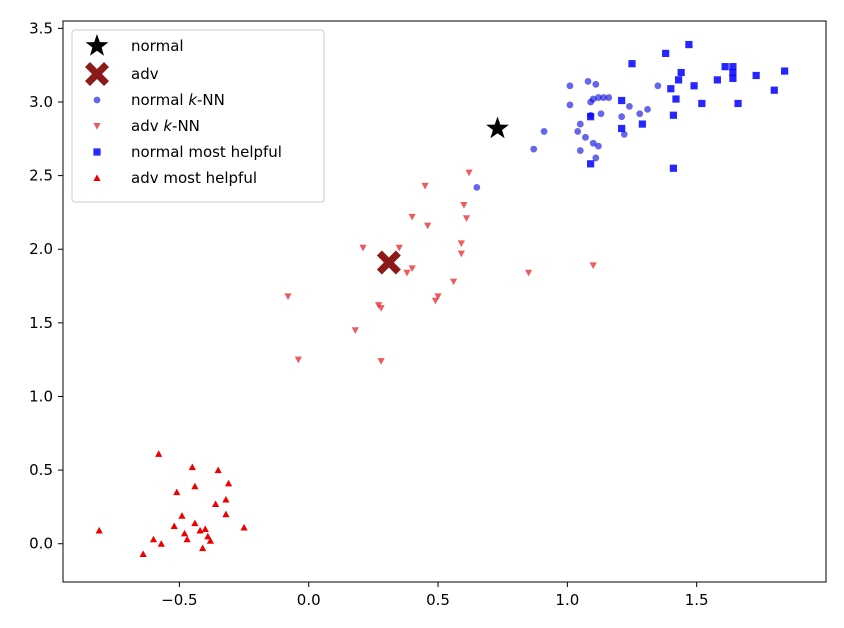  What do you see at coordinates (97, 74) in the screenshot?
I see `legend-marker-adv` at bounding box center [97, 74].